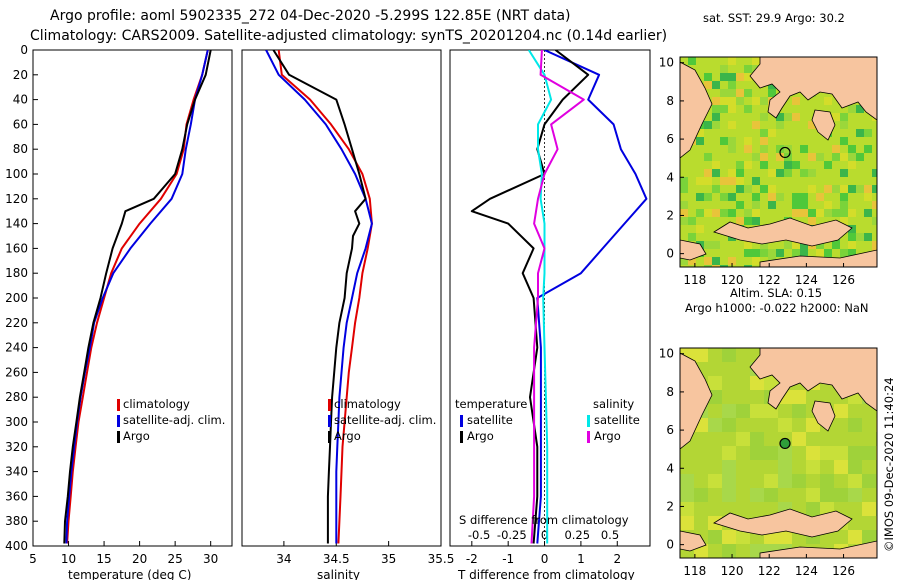 This screenshot has height=580, width=900. I want to click on sst-map-ticks: 118 120 122 124 126 0 2 4 6 8 10, so click(757, 171).